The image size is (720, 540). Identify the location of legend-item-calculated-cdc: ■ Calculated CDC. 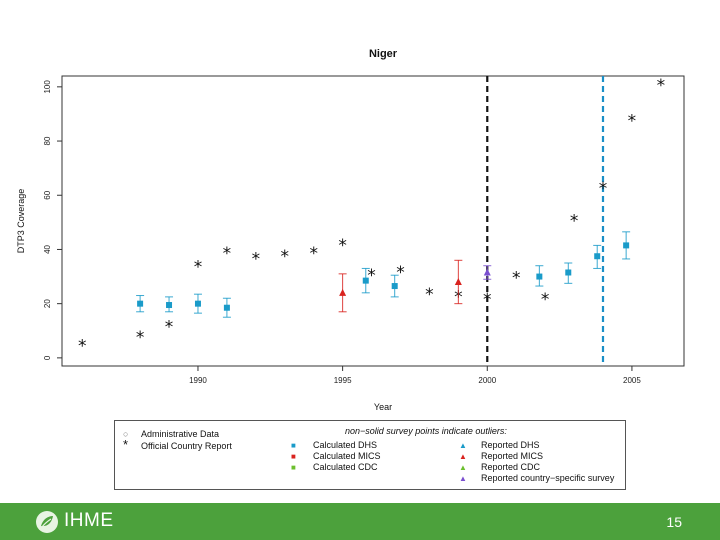
(334, 467).